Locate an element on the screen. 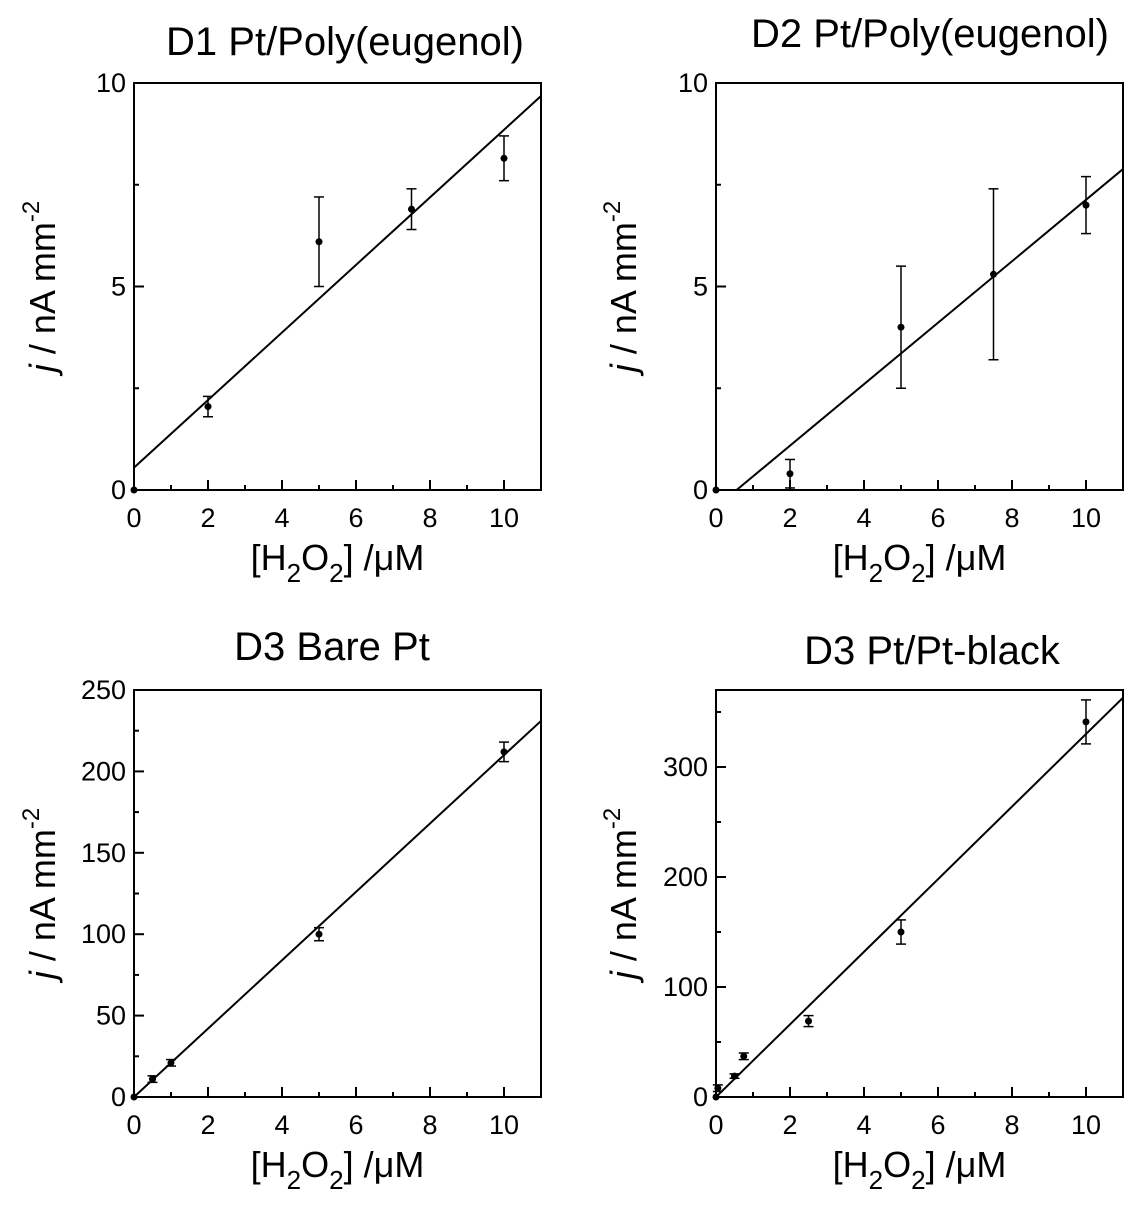 The width and height of the screenshot is (1147, 1205). y-tick-label: 300 is located at coordinates (685, 767).